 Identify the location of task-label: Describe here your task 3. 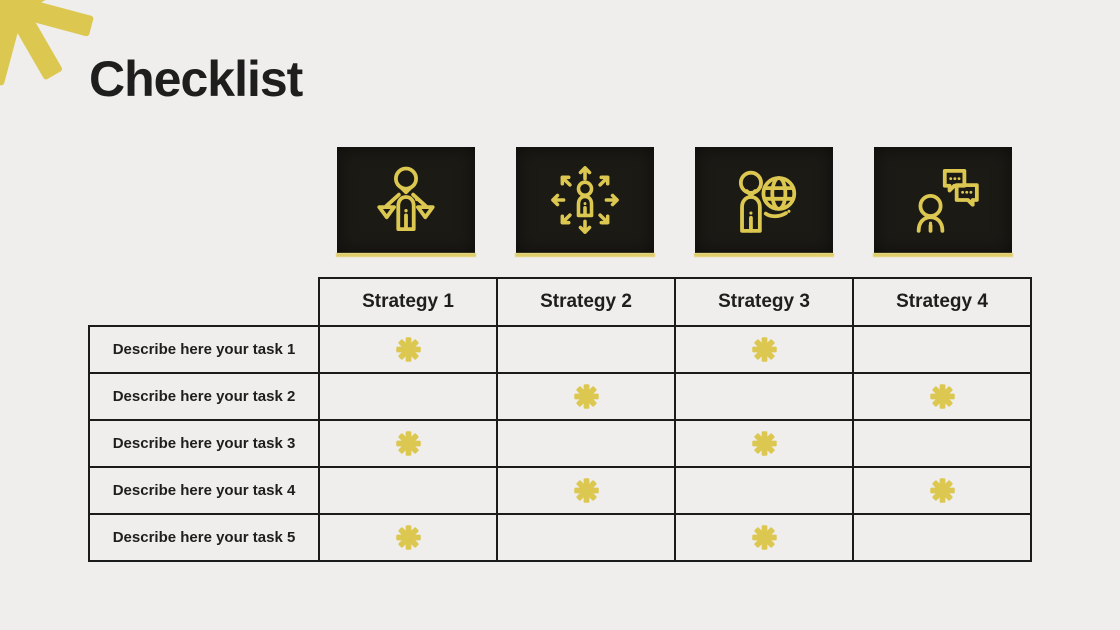
(204, 443).